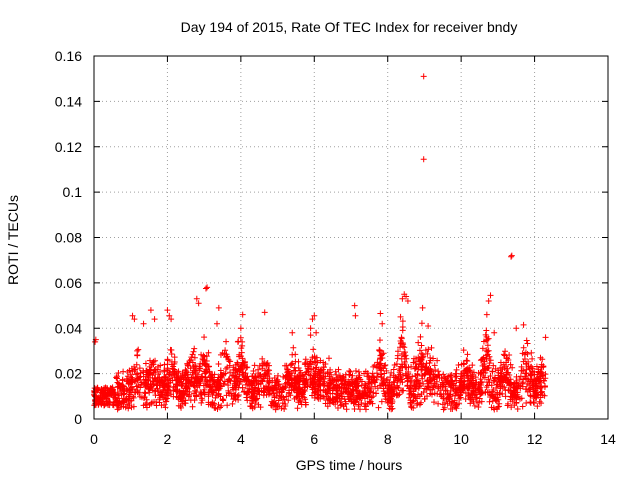 This screenshot has height=480, width=640. Describe the element at coordinates (78, 419) in the screenshot. I see `y-tick-label: 0` at that location.